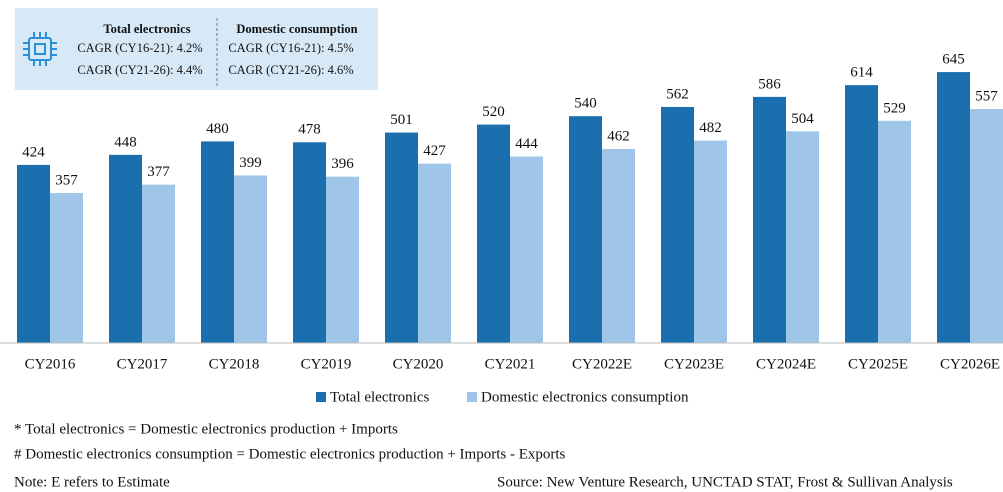 The width and height of the screenshot is (1003, 492). Describe the element at coordinates (217, 129) in the screenshot. I see `value-label: 480` at that location.